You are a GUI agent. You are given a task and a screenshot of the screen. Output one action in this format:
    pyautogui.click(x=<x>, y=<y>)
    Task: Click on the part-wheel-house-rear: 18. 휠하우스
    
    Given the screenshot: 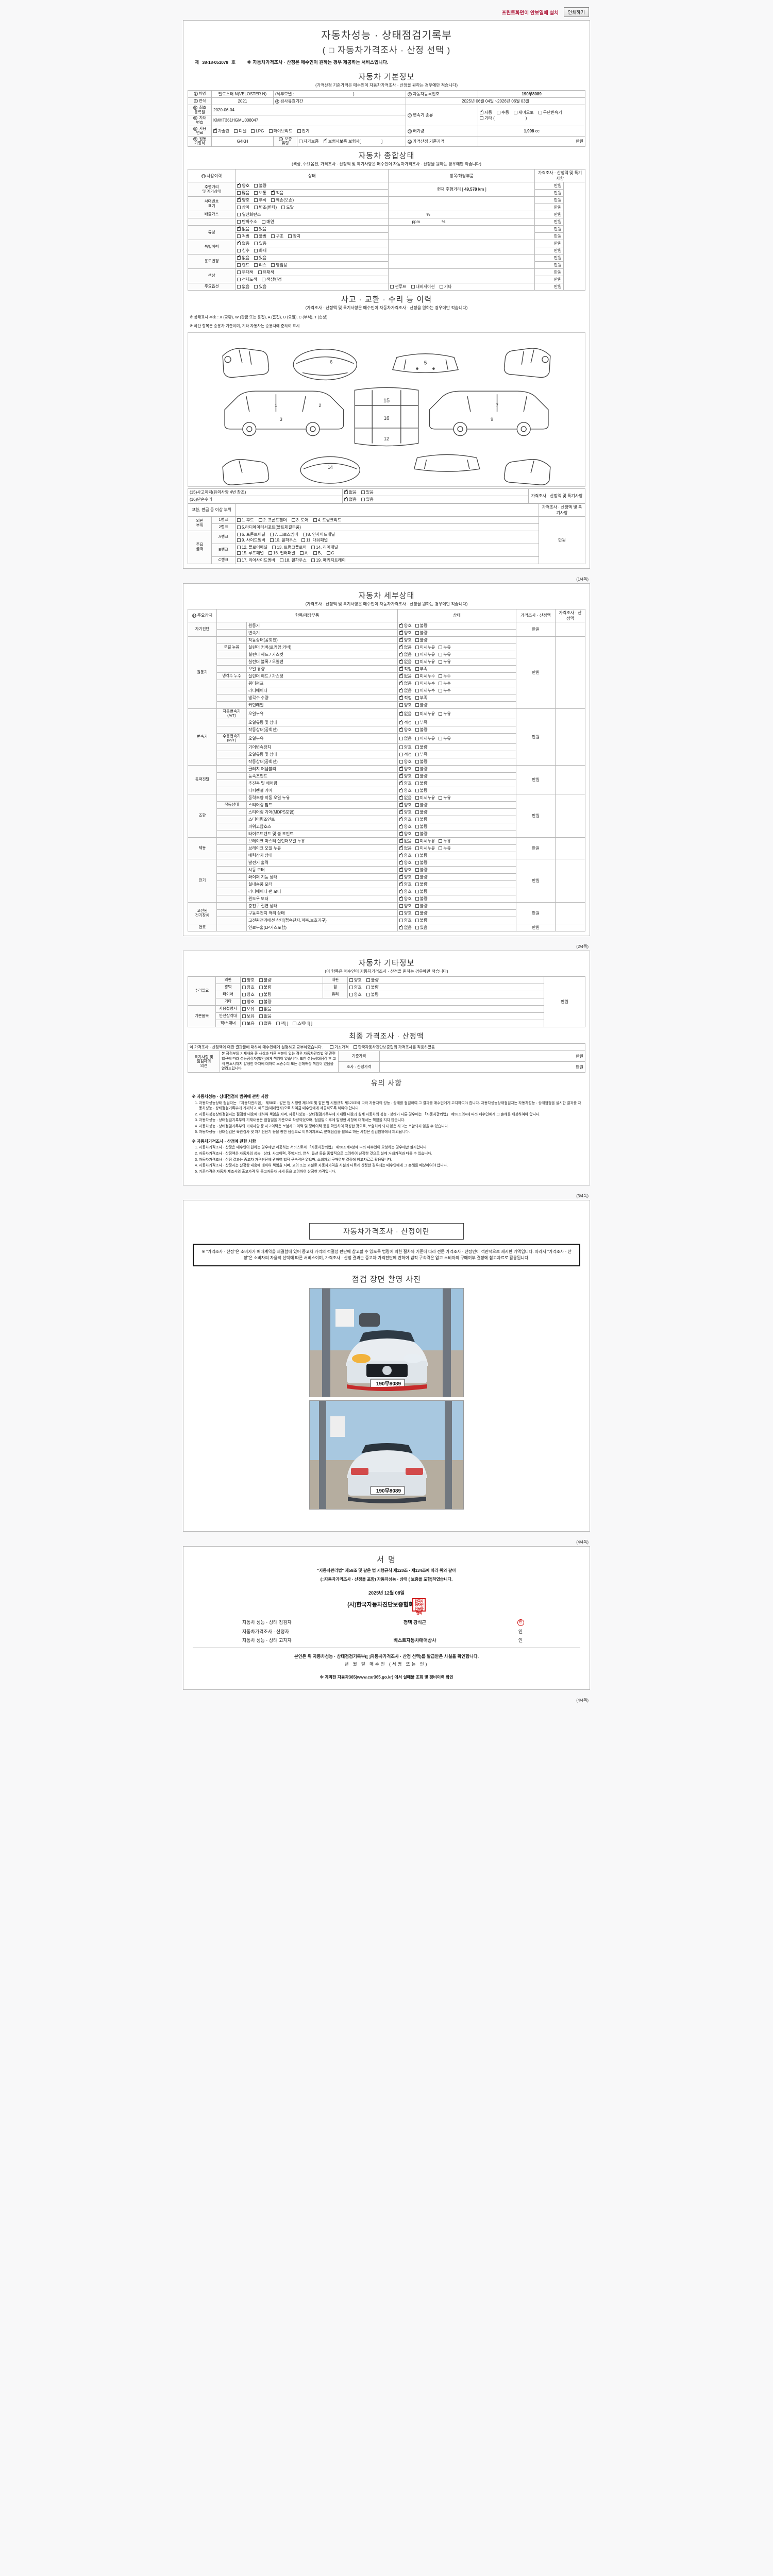 What is the action you would take?
    pyautogui.click(x=293, y=560)
    